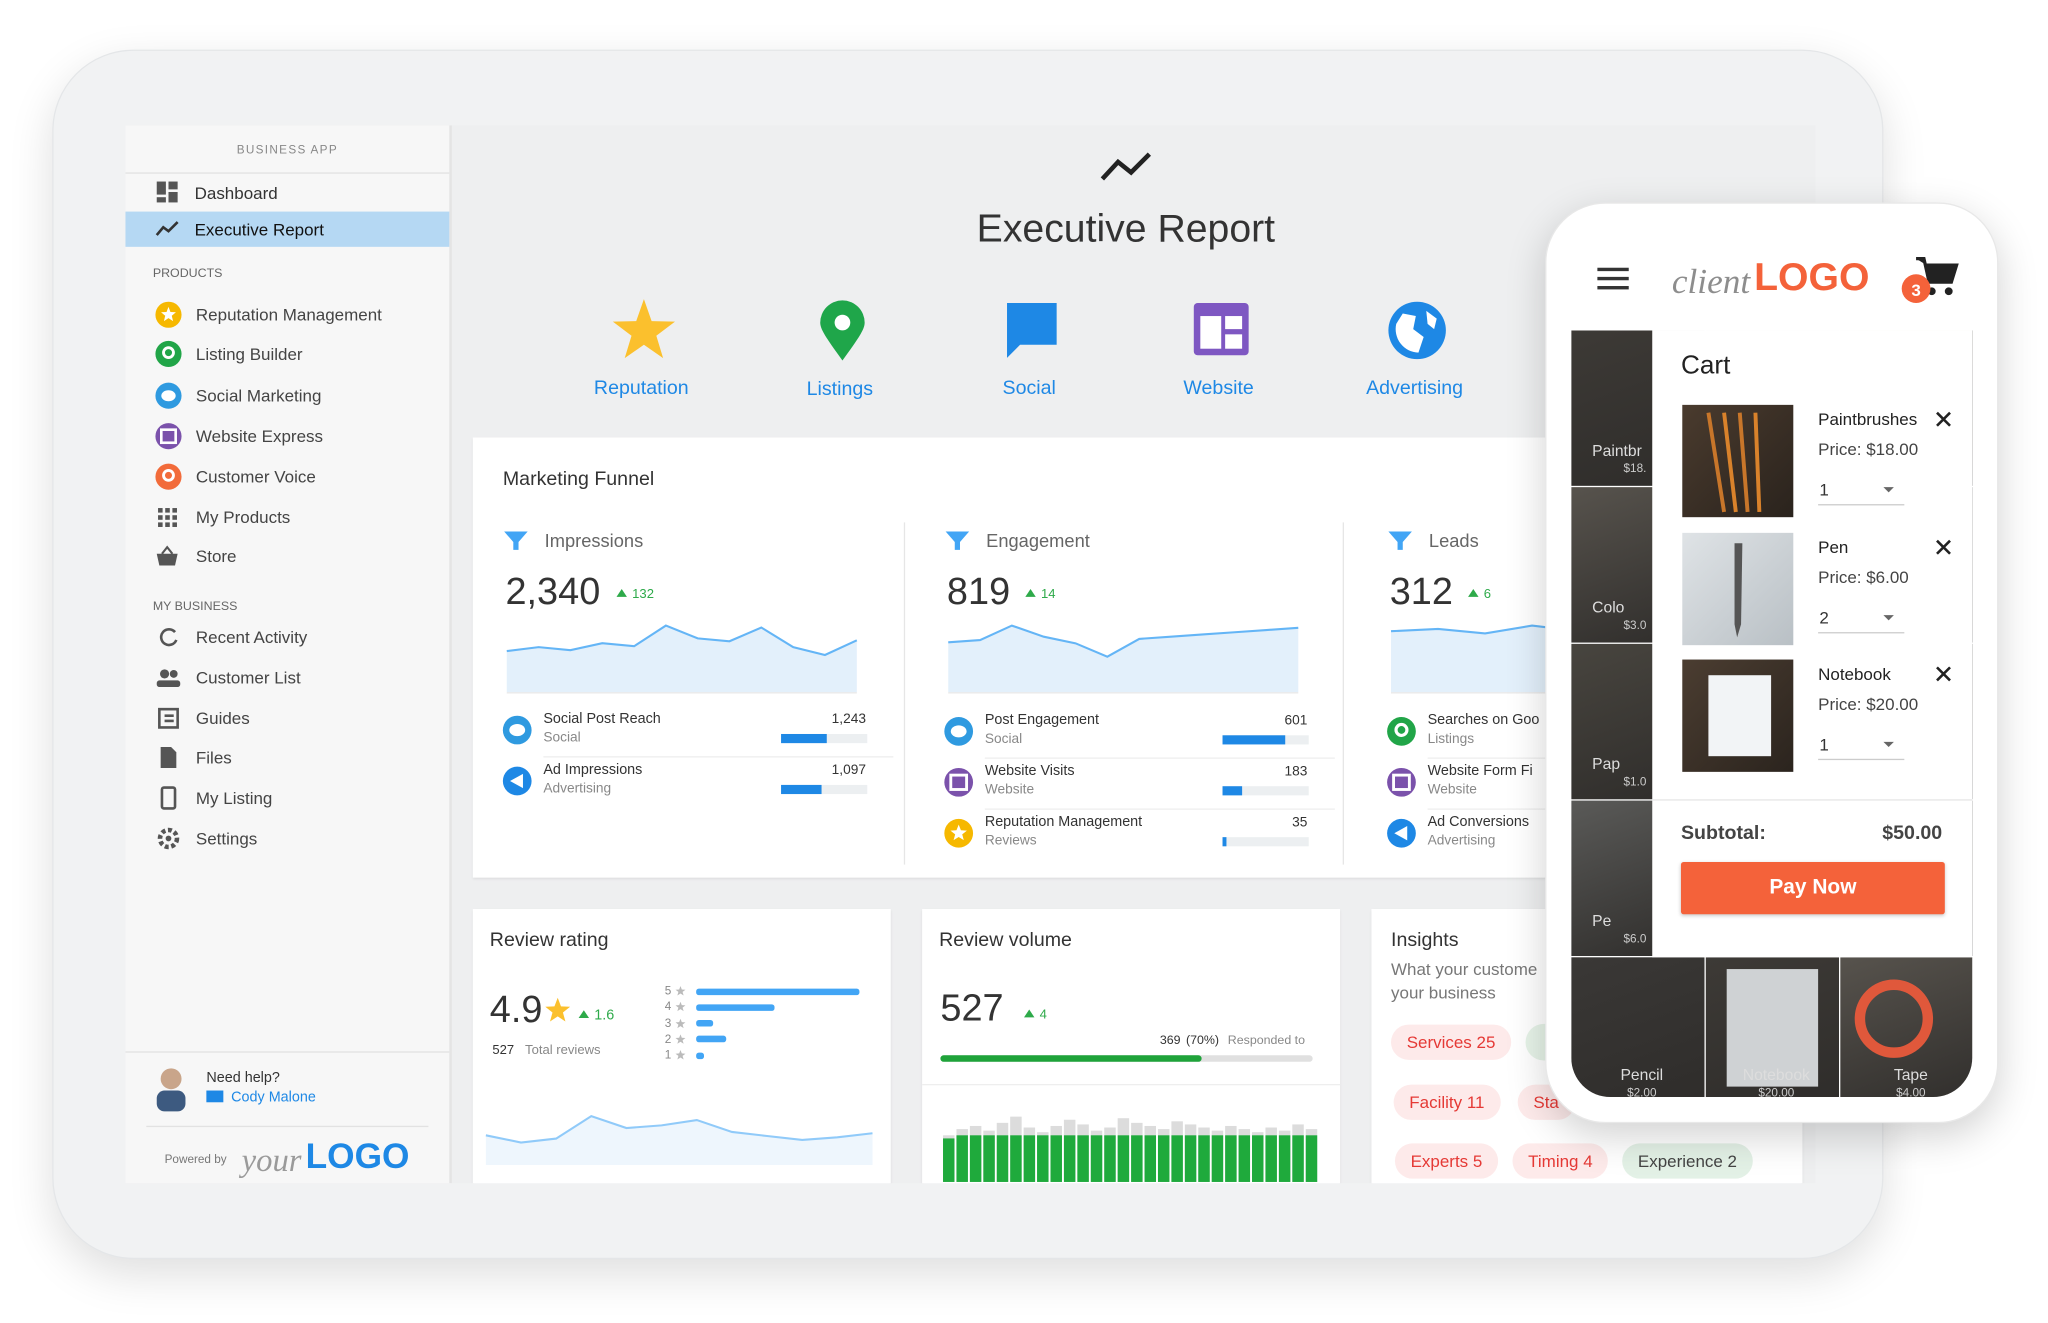 This screenshot has height=1323, width=2048. What do you see at coordinates (1705, 366) in the screenshot?
I see `cart-title: Cart` at bounding box center [1705, 366].